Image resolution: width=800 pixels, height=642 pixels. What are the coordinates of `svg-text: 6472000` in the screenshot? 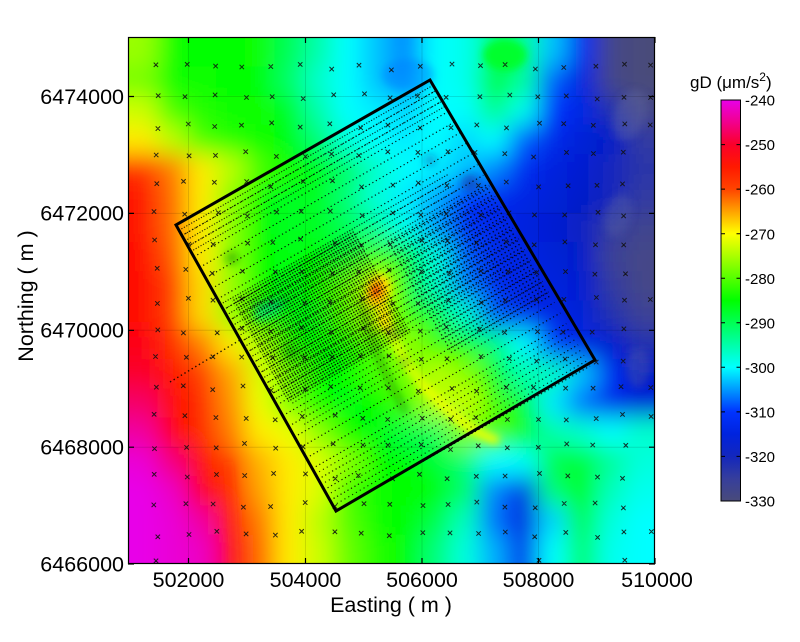 It's located at (82, 214).